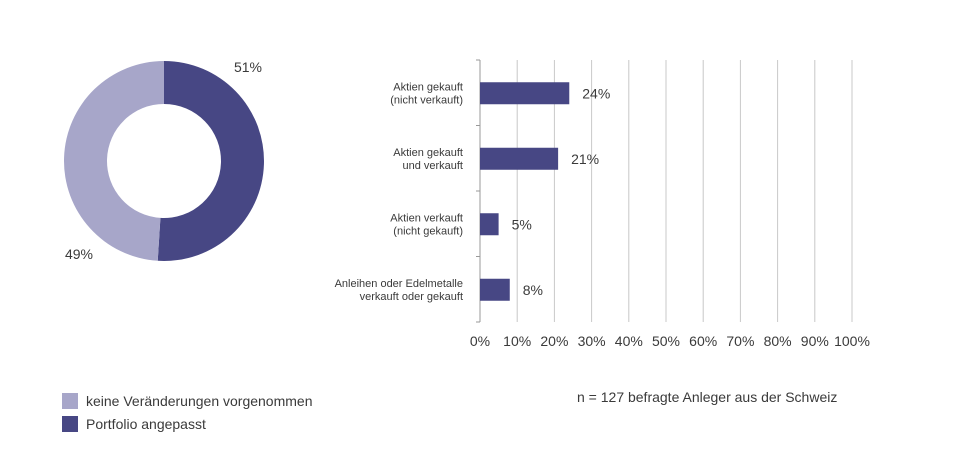  Describe the element at coordinates (426, 224) in the screenshot. I see `category-label: Aktien verkauft (nicht gekauft)` at that location.